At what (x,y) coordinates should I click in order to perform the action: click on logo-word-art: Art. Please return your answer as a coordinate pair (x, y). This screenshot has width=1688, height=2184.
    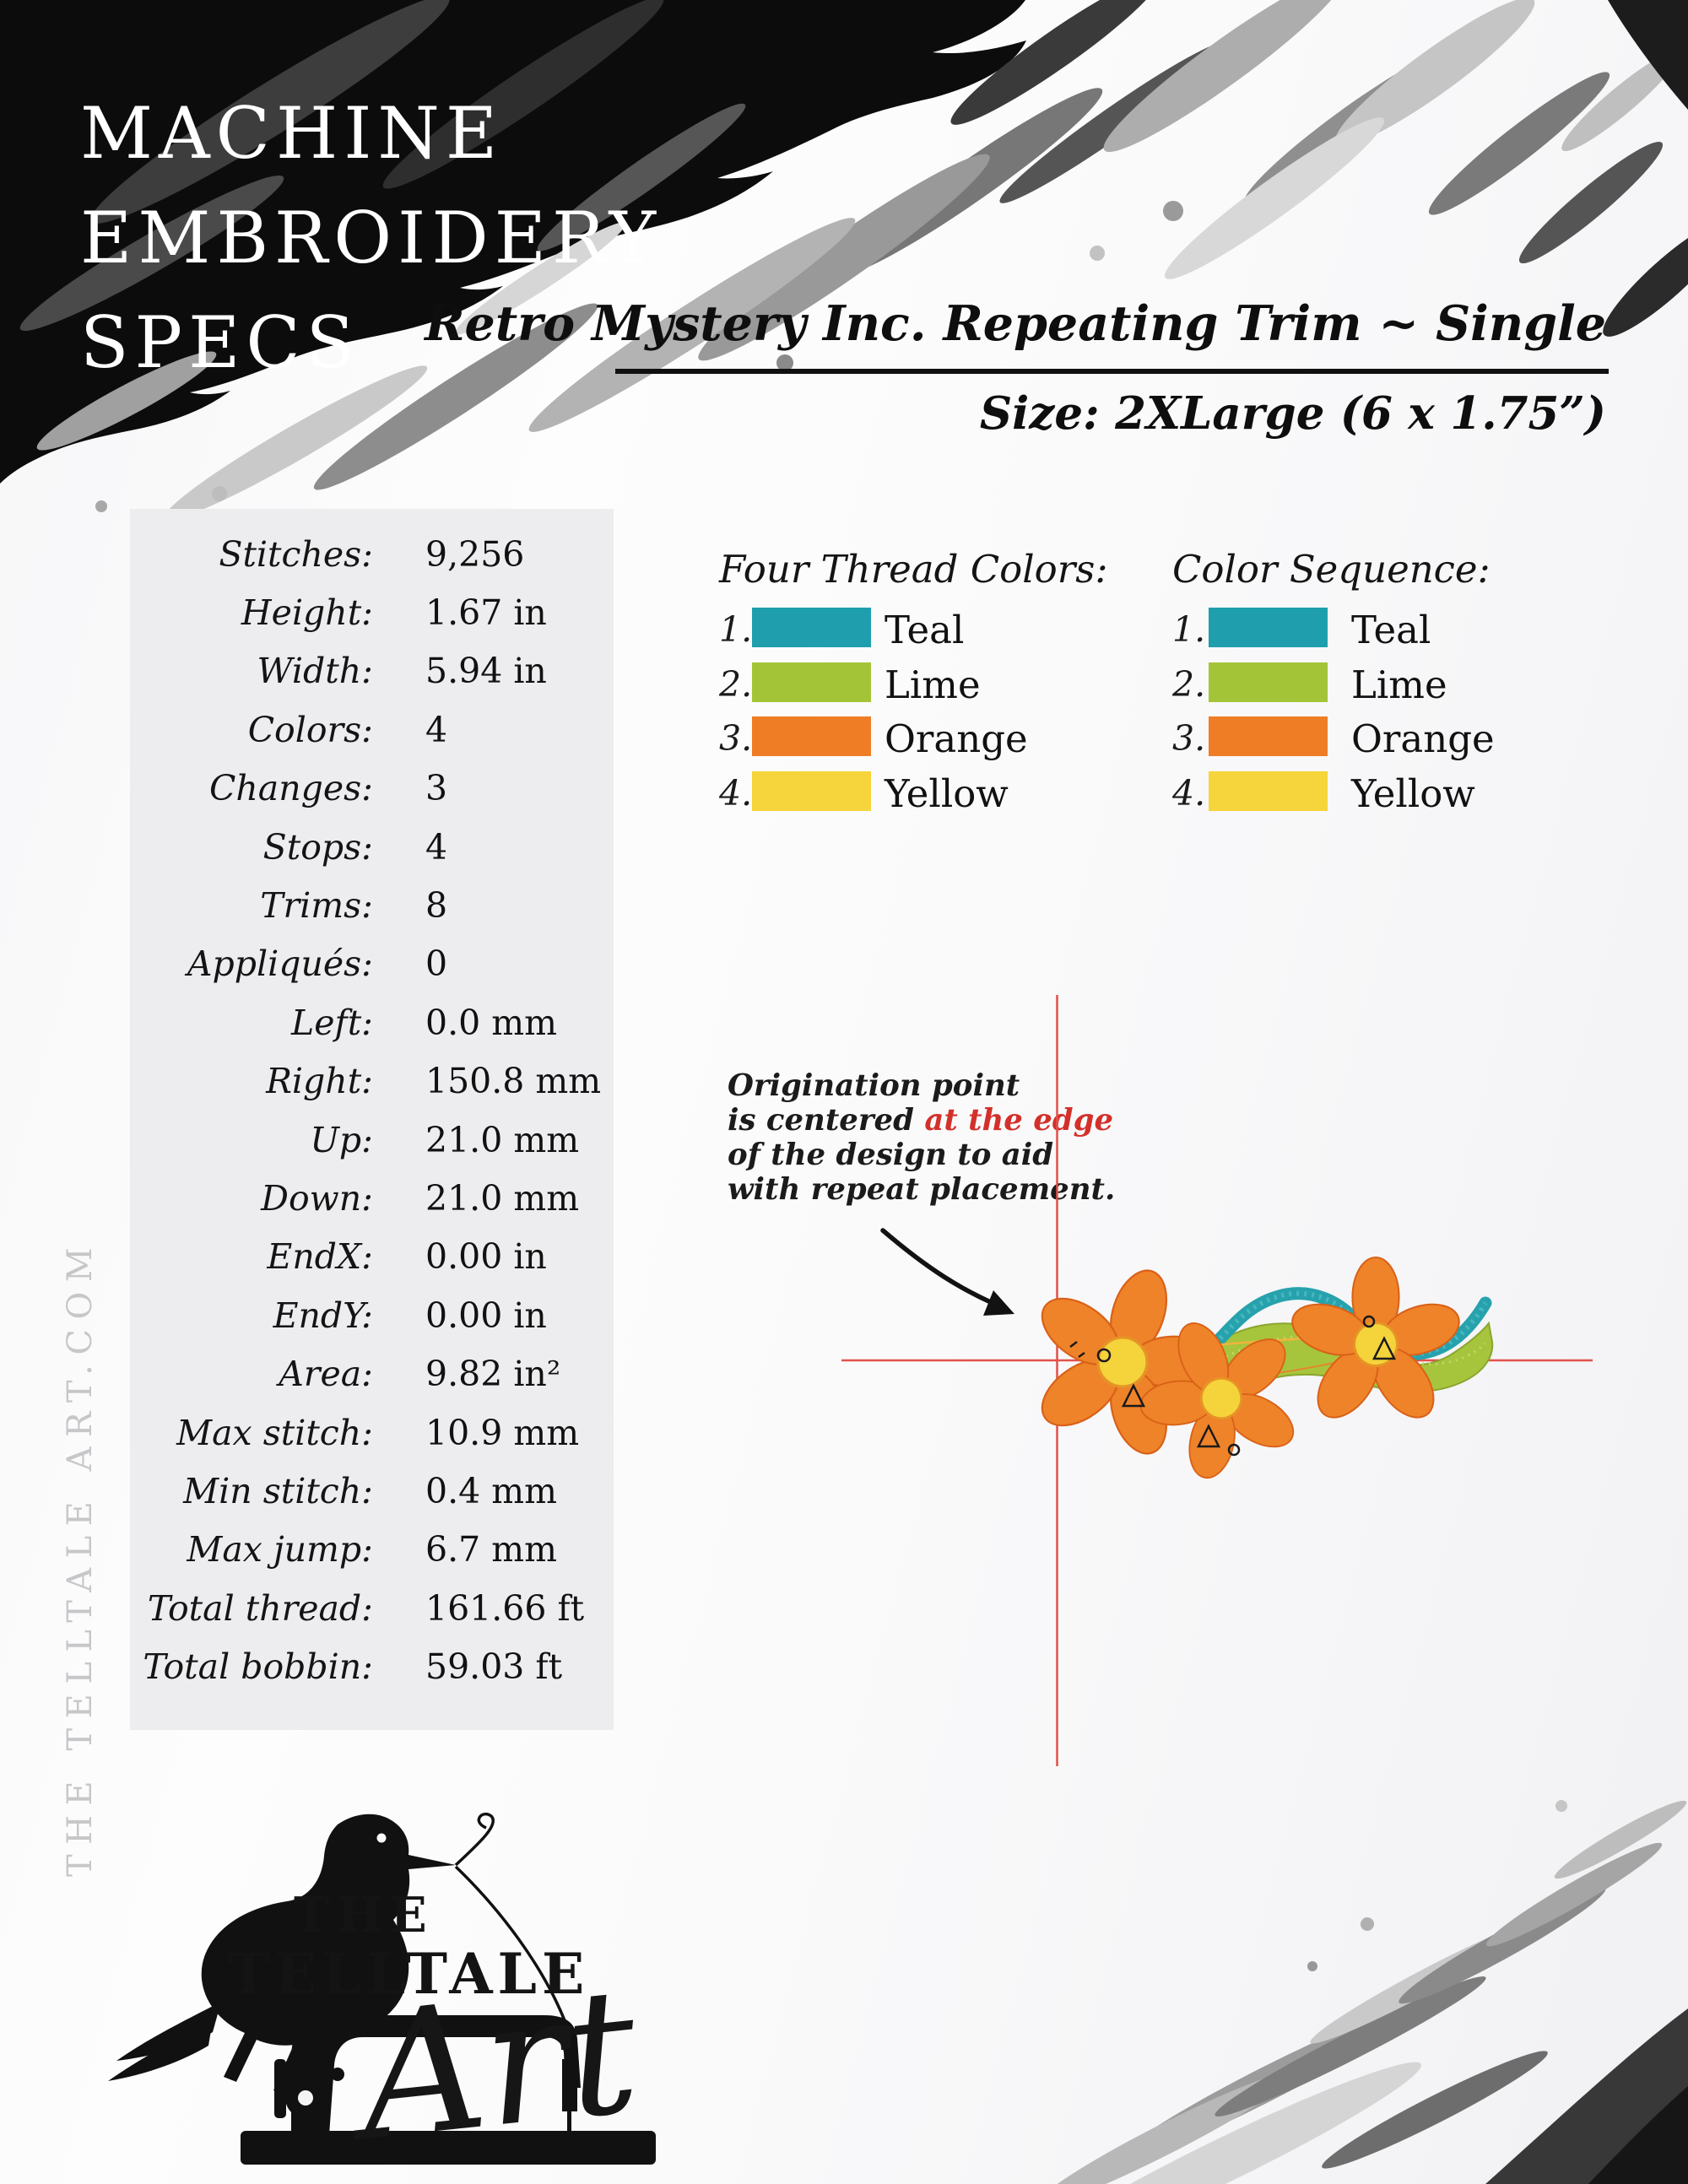
    Looking at the image, I should click on (498, 2065).